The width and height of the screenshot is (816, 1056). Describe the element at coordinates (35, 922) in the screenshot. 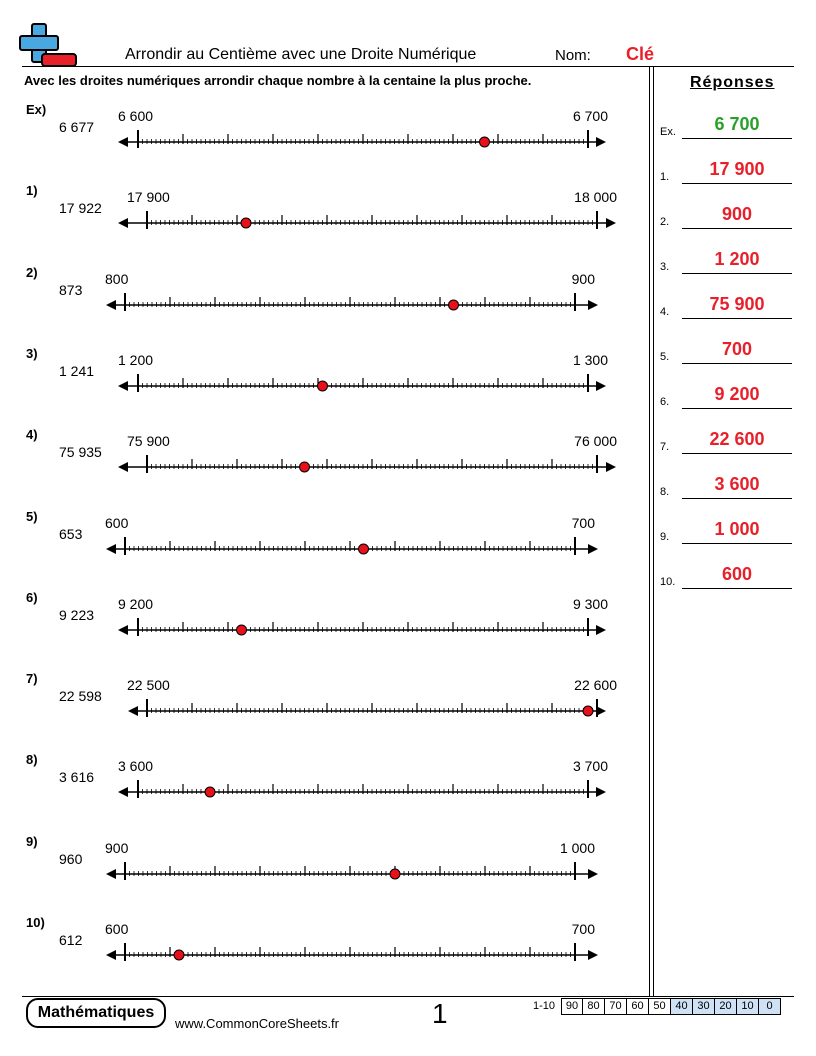

I see `problem-label: 10)` at that location.